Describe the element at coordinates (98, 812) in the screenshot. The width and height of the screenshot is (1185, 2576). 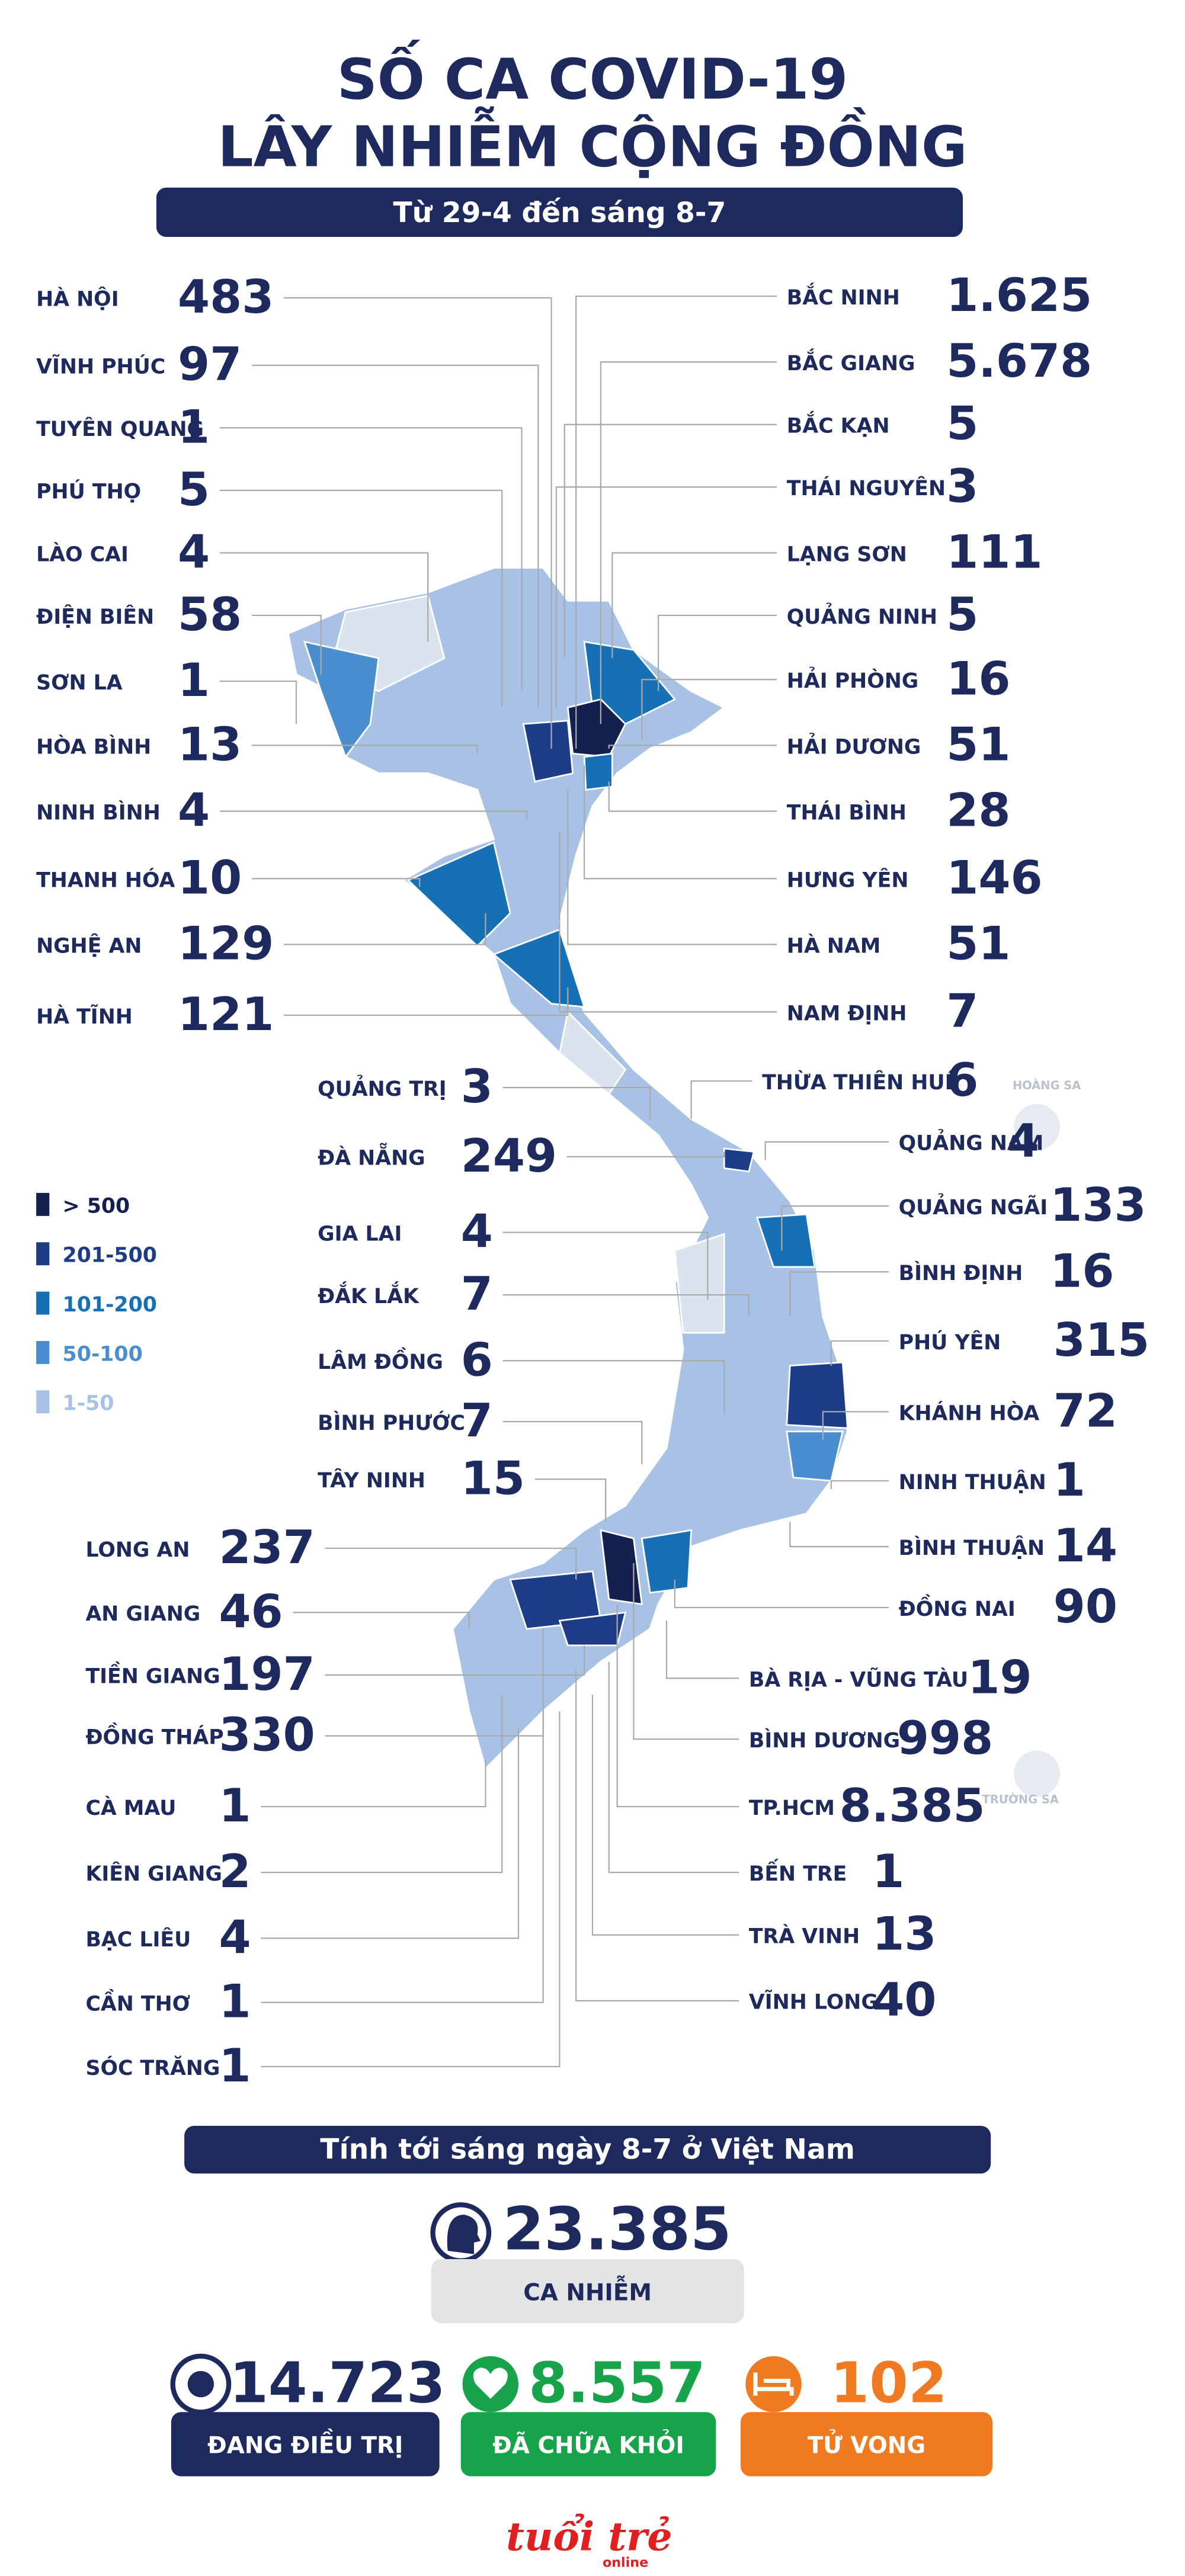
I see `province-name: NINH BÌNH` at that location.